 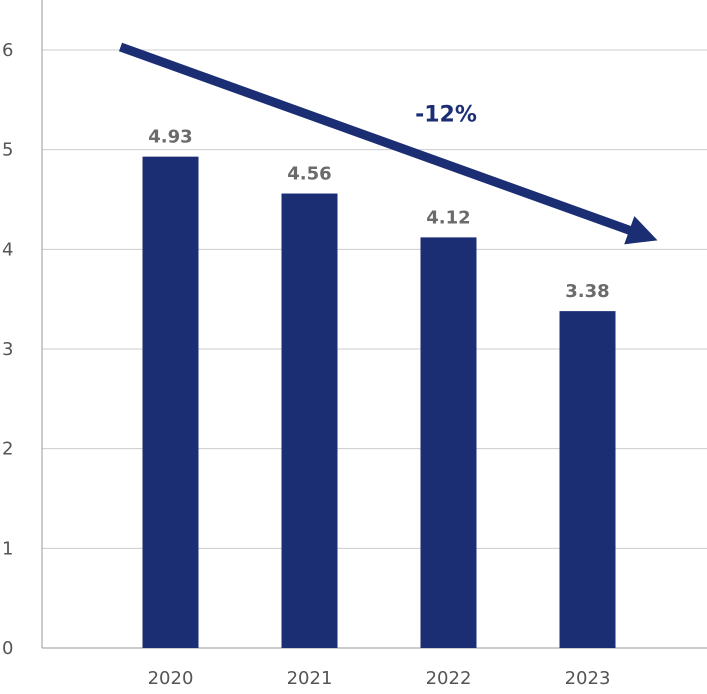 I want to click on value-label-2022: 4.12, so click(x=448, y=217).